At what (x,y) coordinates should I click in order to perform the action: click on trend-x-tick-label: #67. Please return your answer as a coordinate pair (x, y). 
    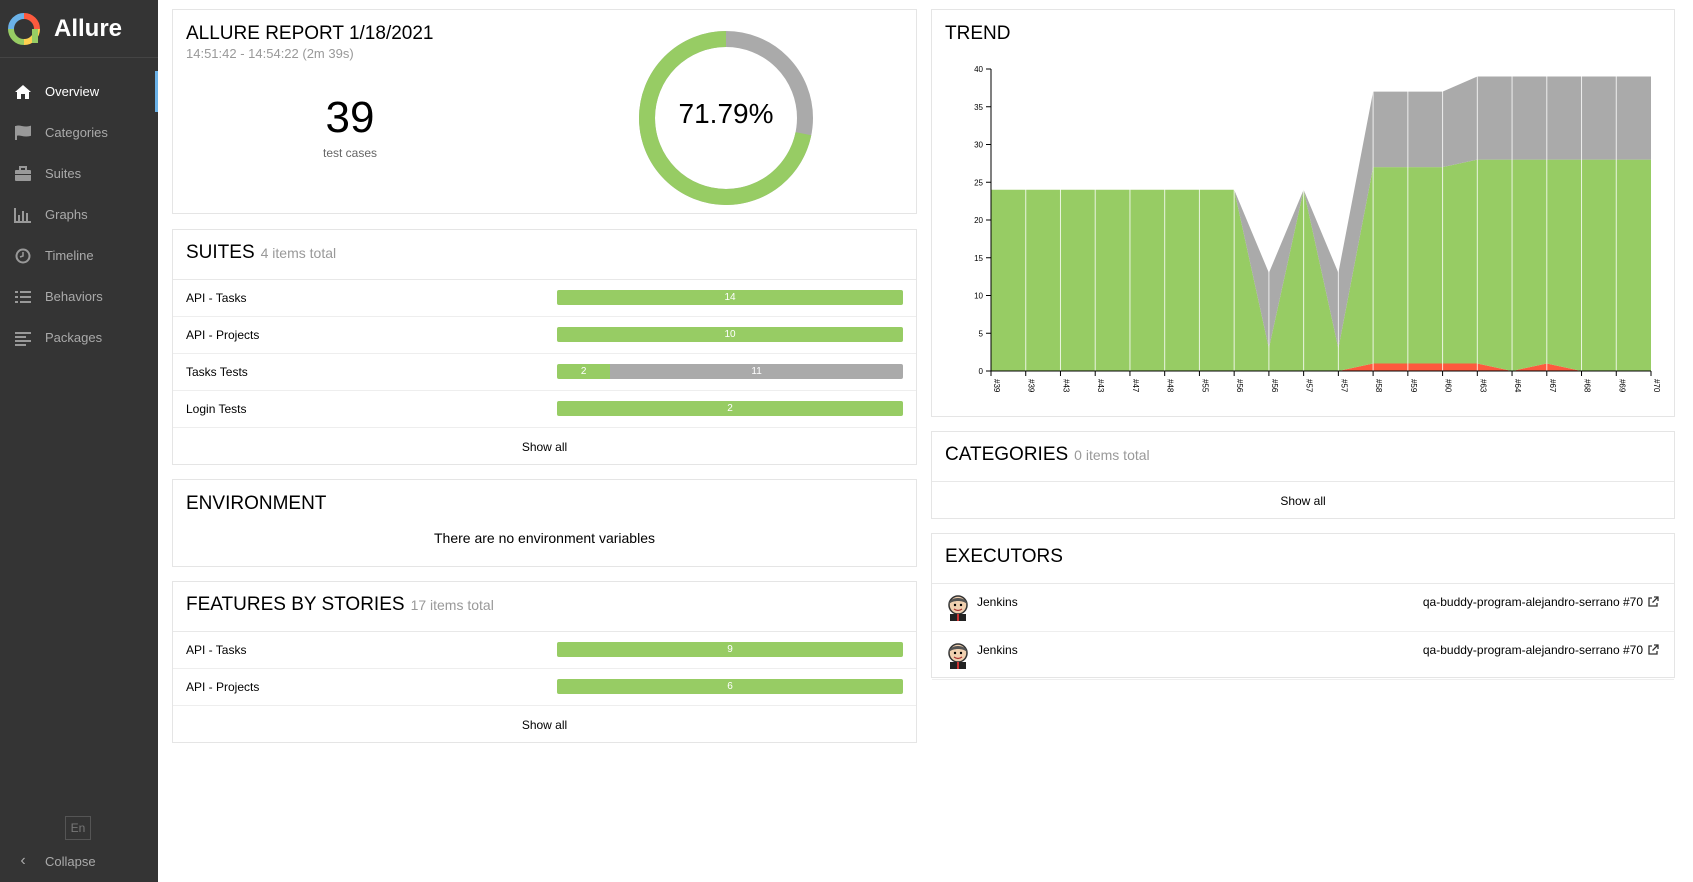
    Looking at the image, I should click on (1552, 386).